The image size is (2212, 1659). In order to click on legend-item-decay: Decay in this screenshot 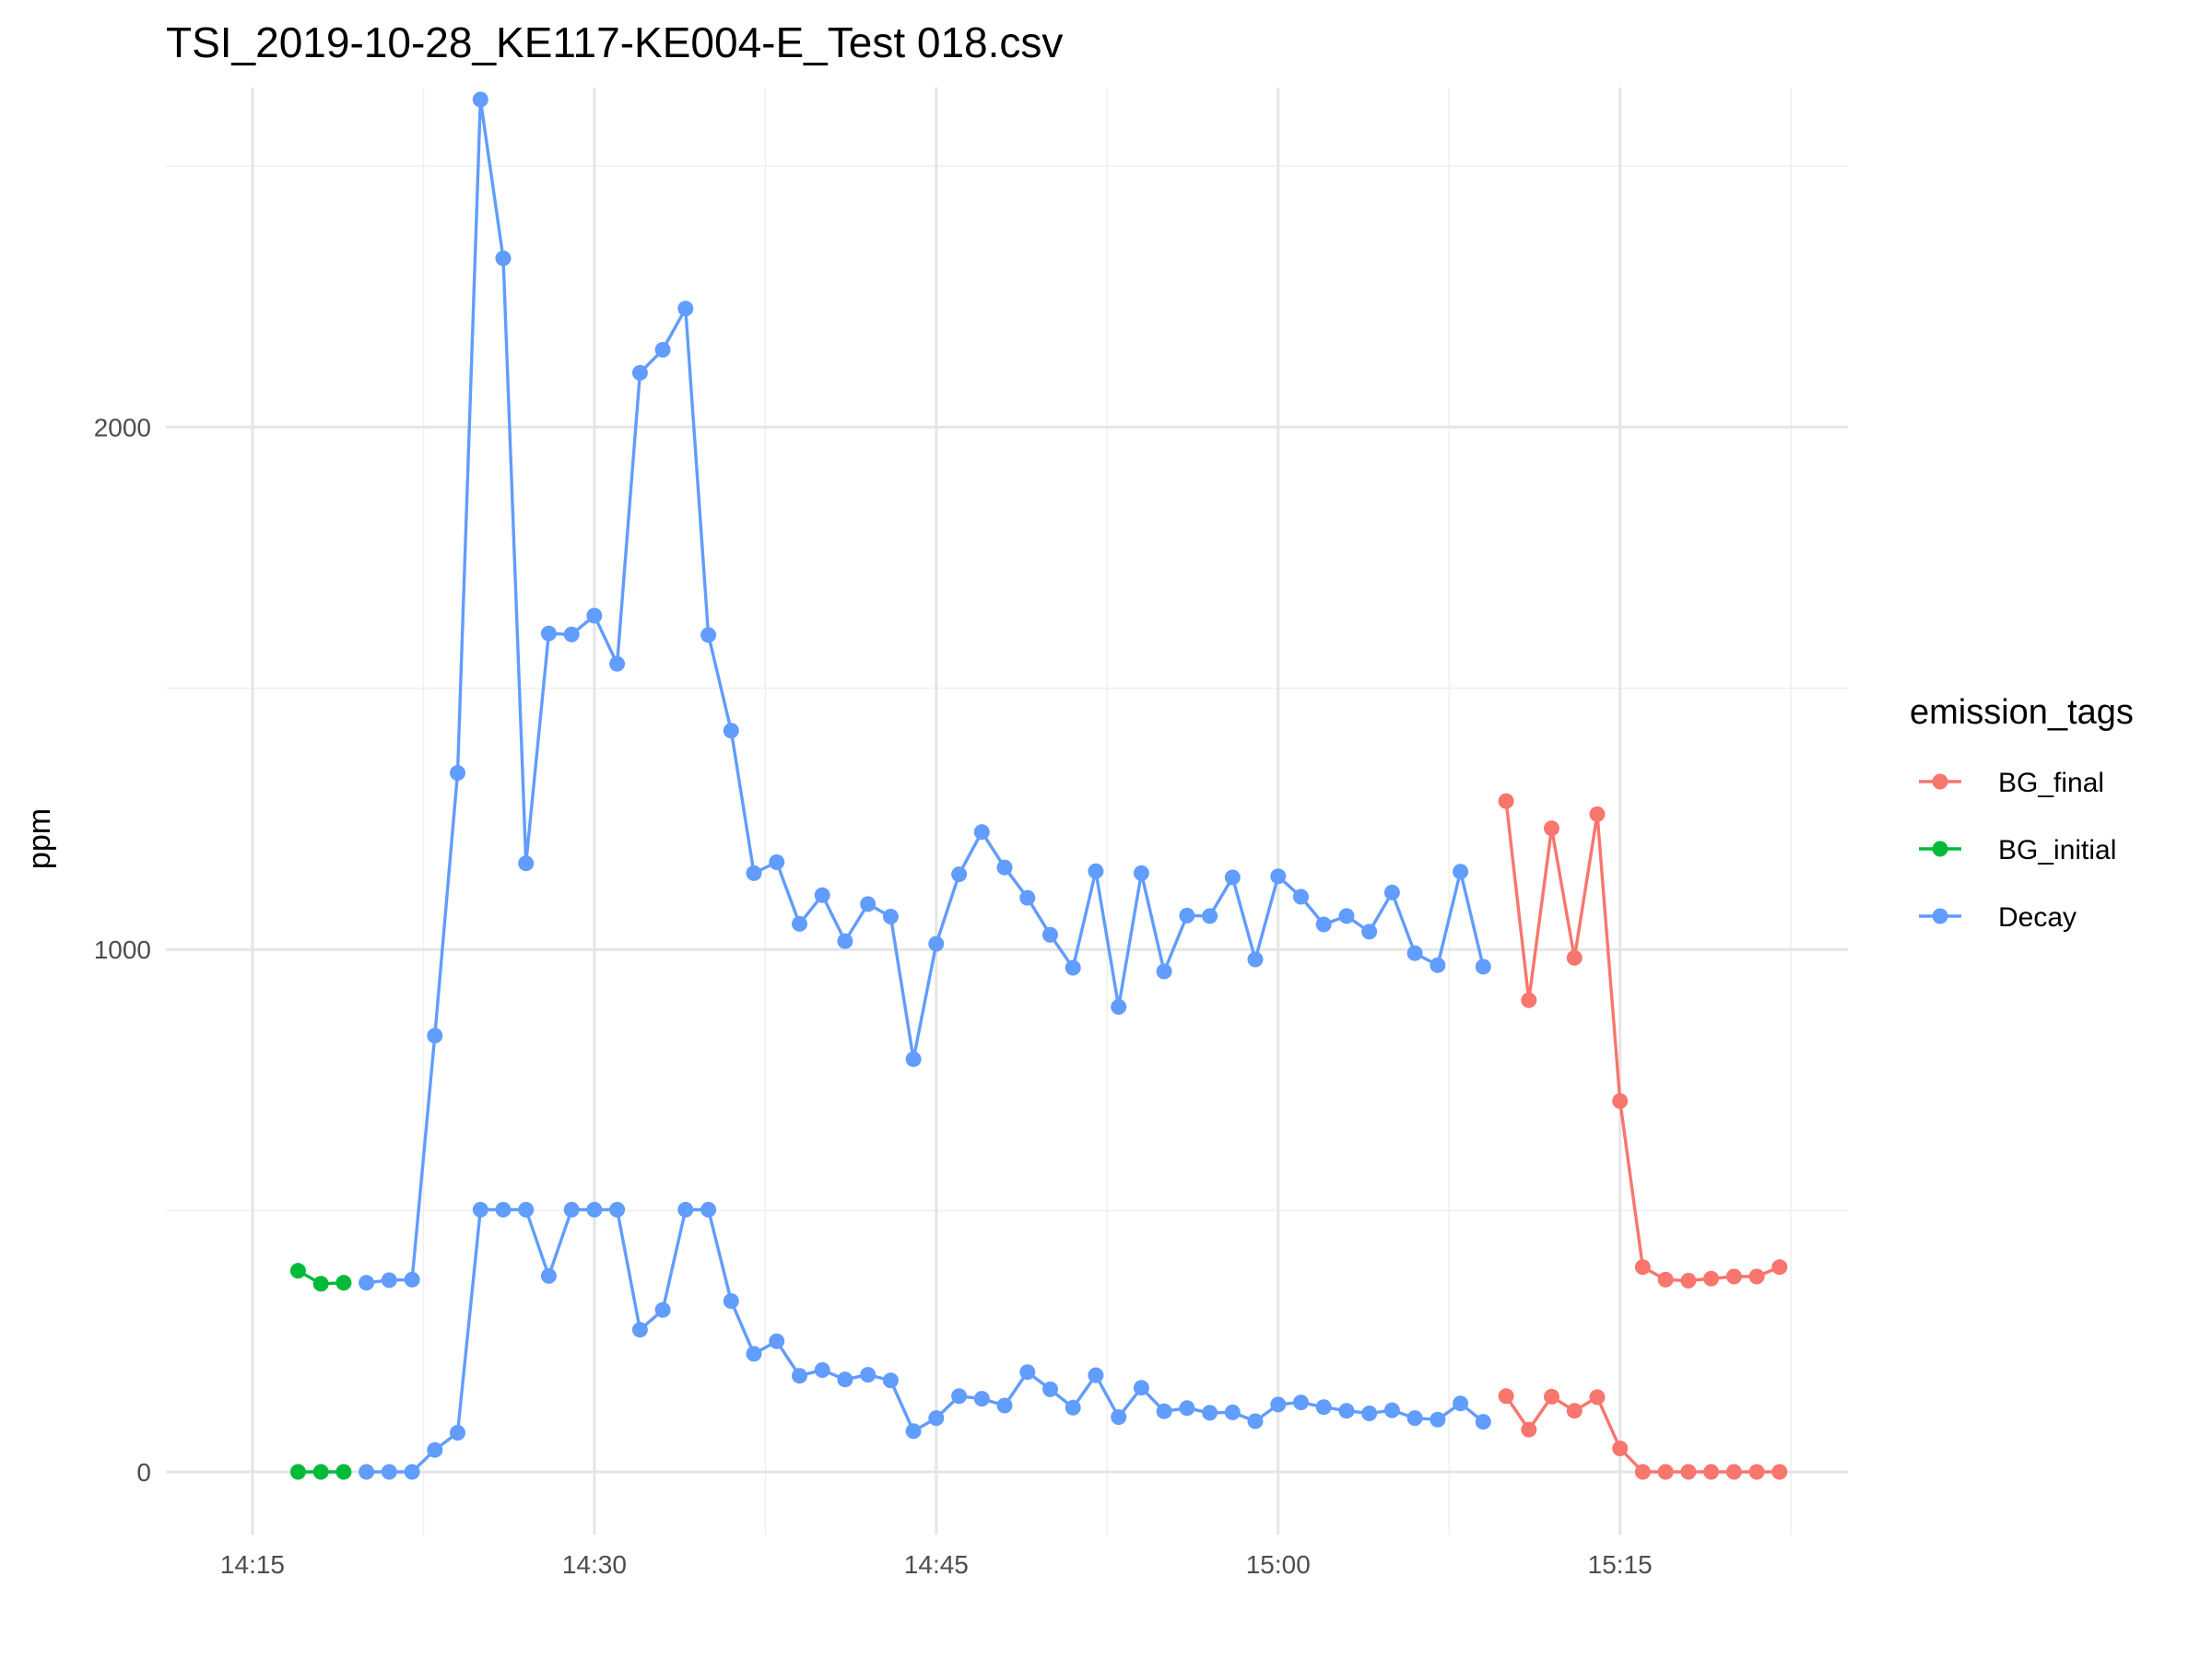, I will do `click(1998, 917)`.